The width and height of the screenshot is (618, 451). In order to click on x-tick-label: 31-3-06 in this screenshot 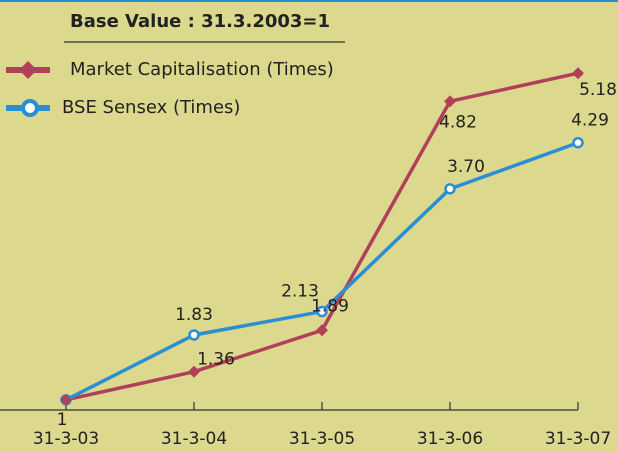, I will do `click(450, 439)`.